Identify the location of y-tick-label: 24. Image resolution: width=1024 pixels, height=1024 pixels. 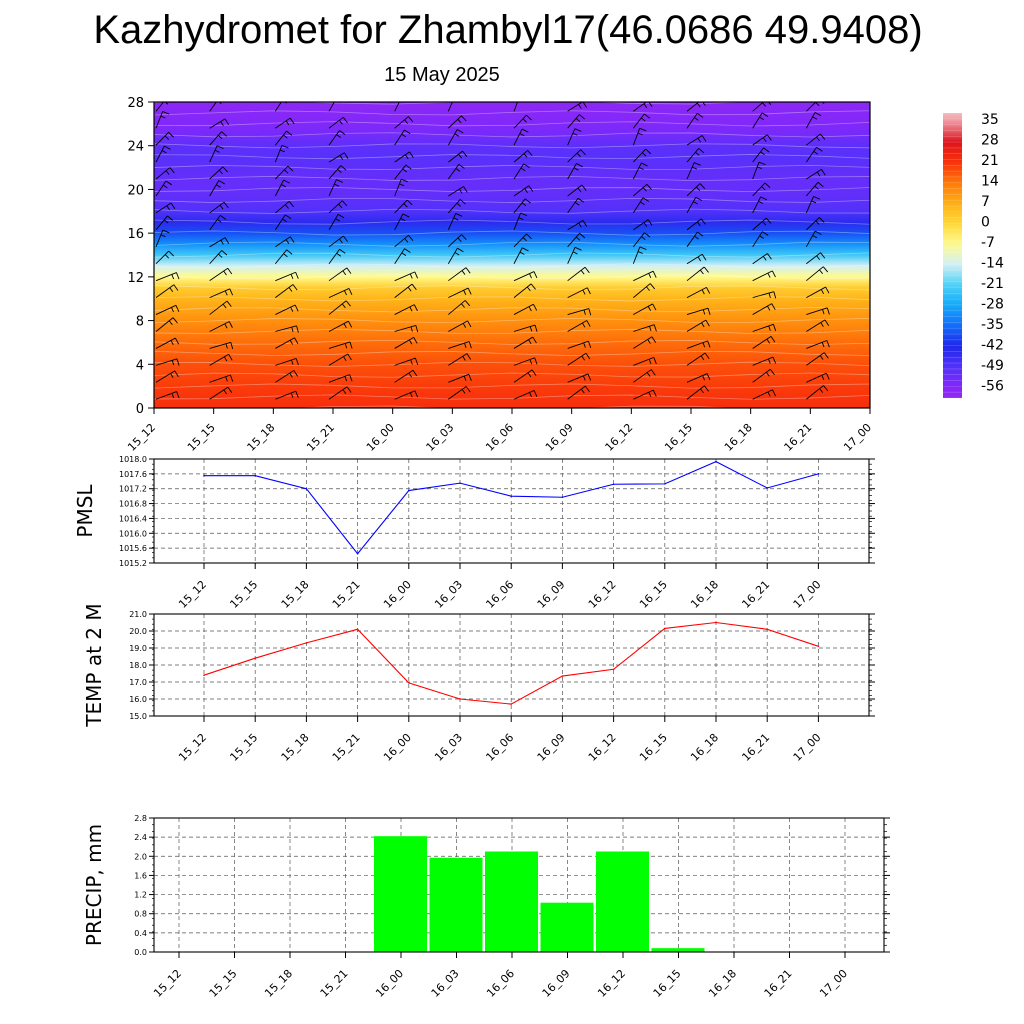
(135, 147).